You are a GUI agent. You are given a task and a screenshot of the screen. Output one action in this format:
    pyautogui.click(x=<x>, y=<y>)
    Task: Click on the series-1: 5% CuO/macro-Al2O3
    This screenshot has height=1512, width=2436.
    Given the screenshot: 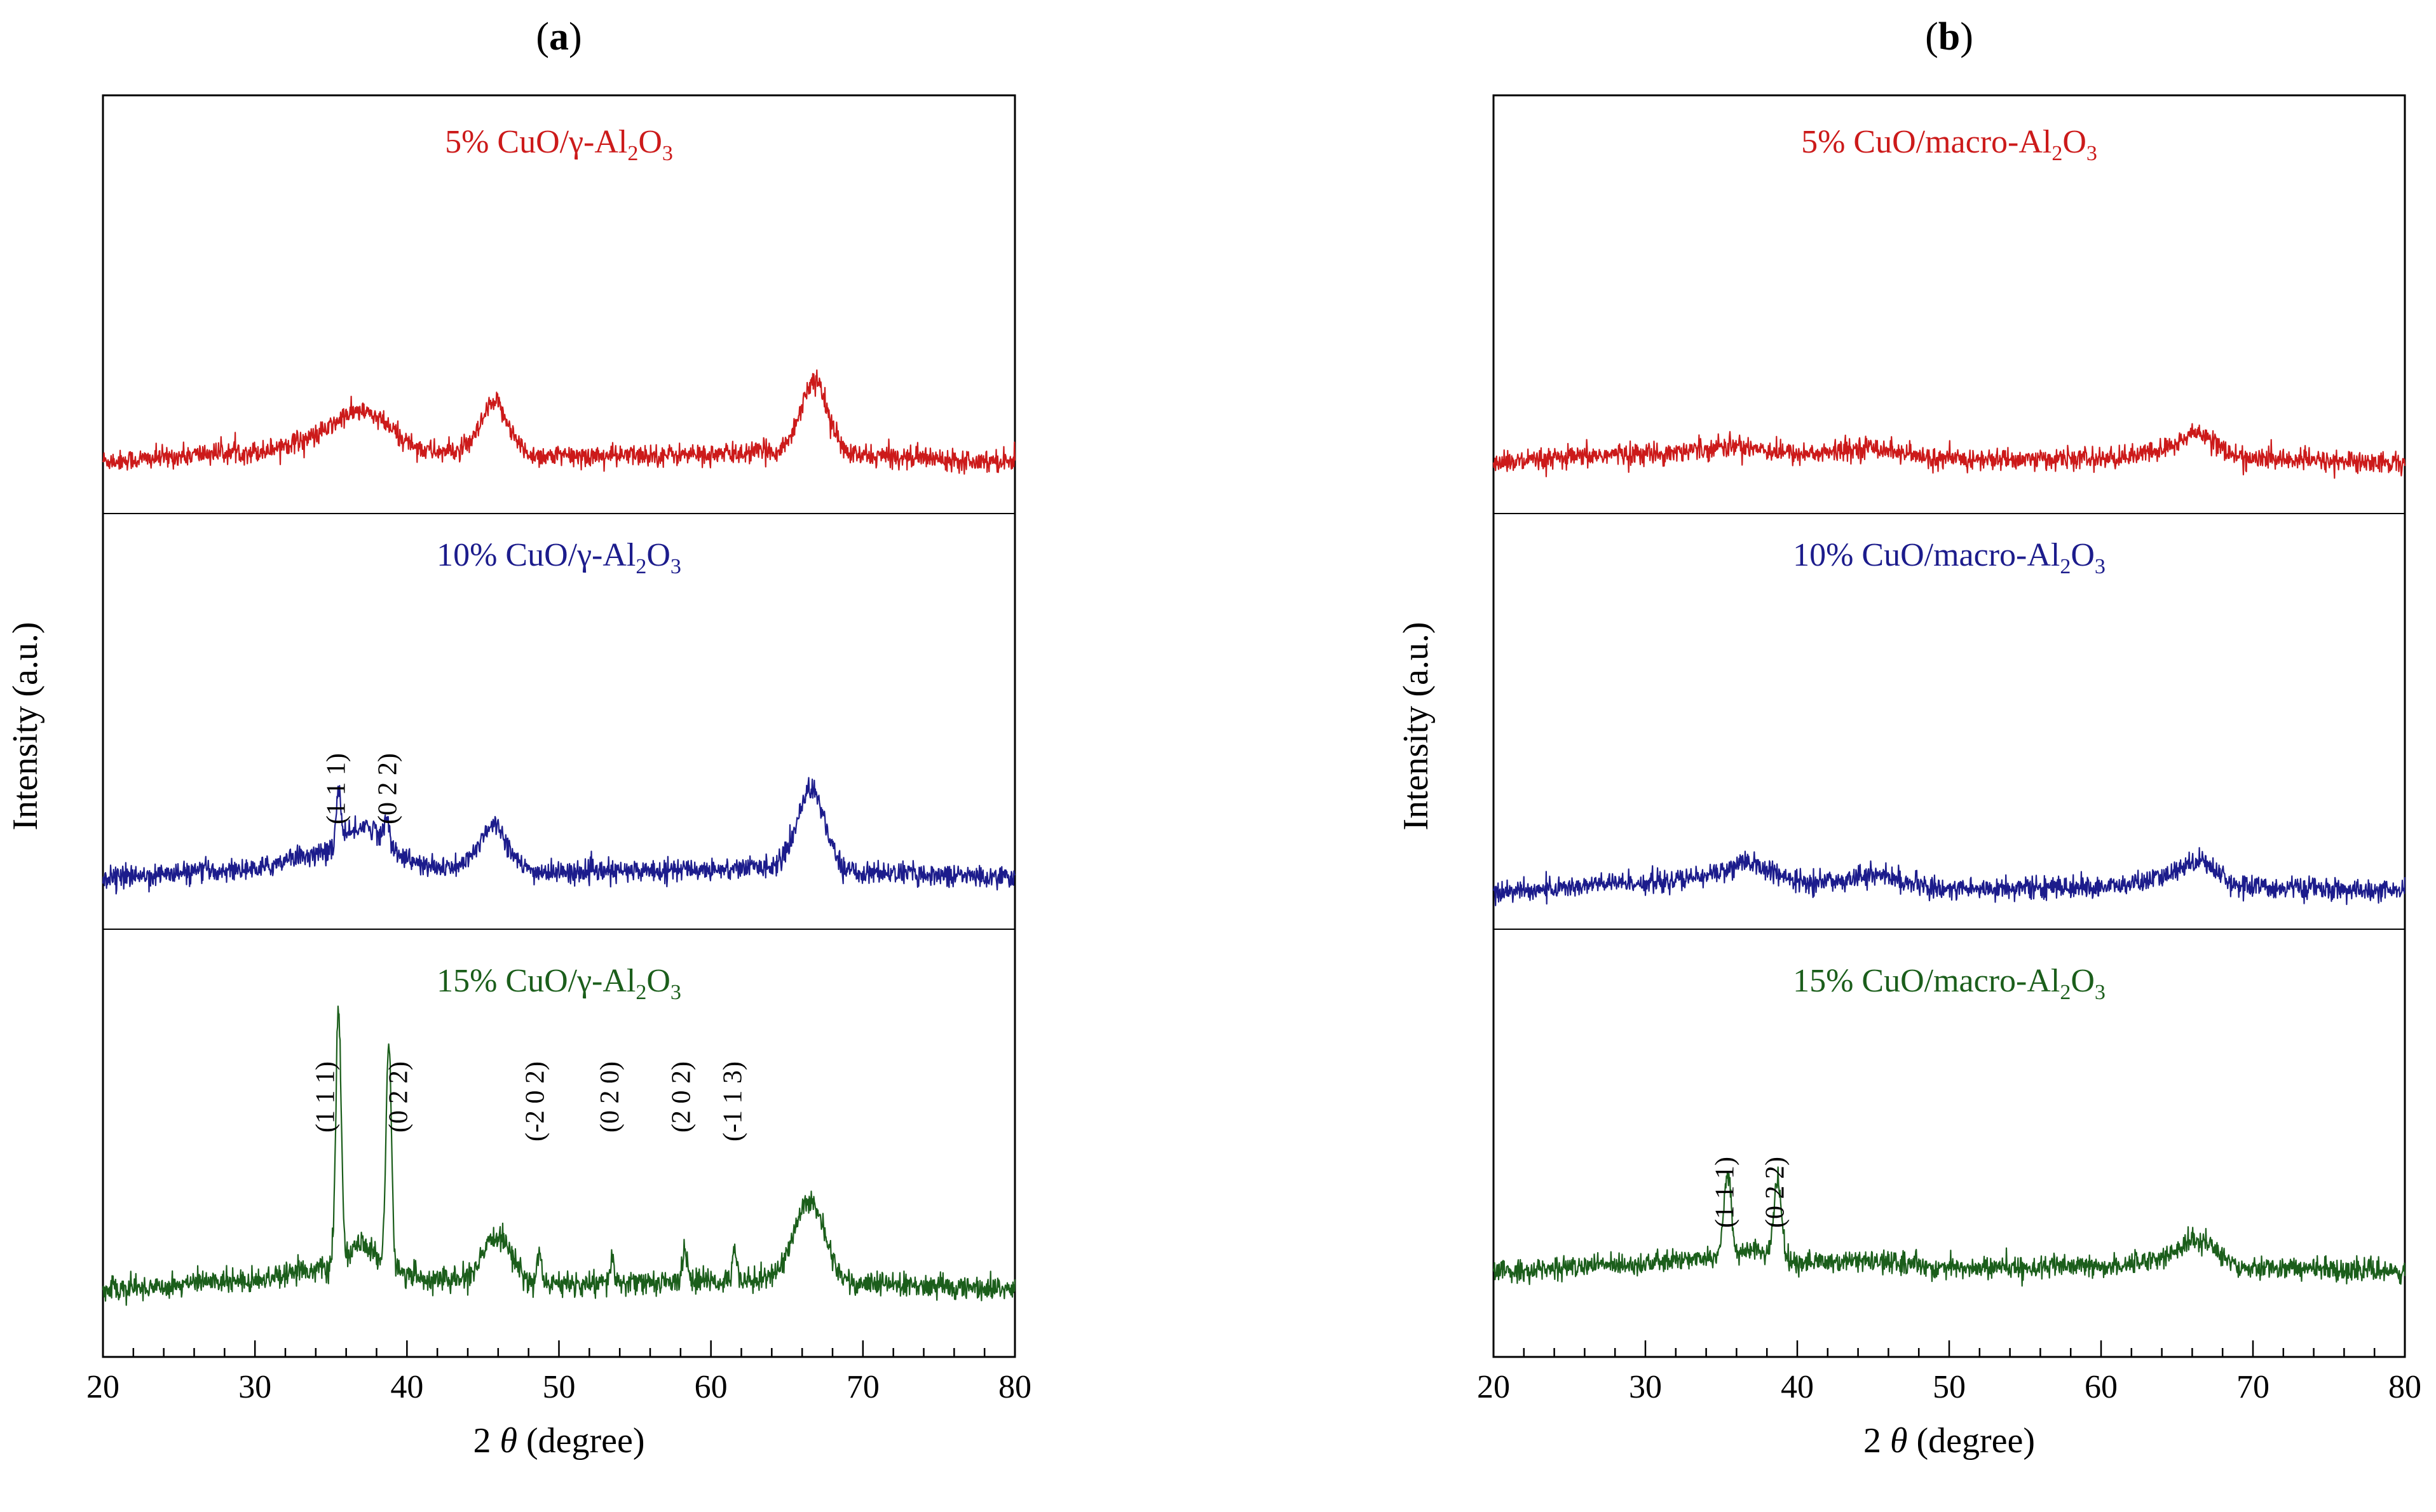 What is the action you would take?
    pyautogui.click(x=1949, y=301)
    